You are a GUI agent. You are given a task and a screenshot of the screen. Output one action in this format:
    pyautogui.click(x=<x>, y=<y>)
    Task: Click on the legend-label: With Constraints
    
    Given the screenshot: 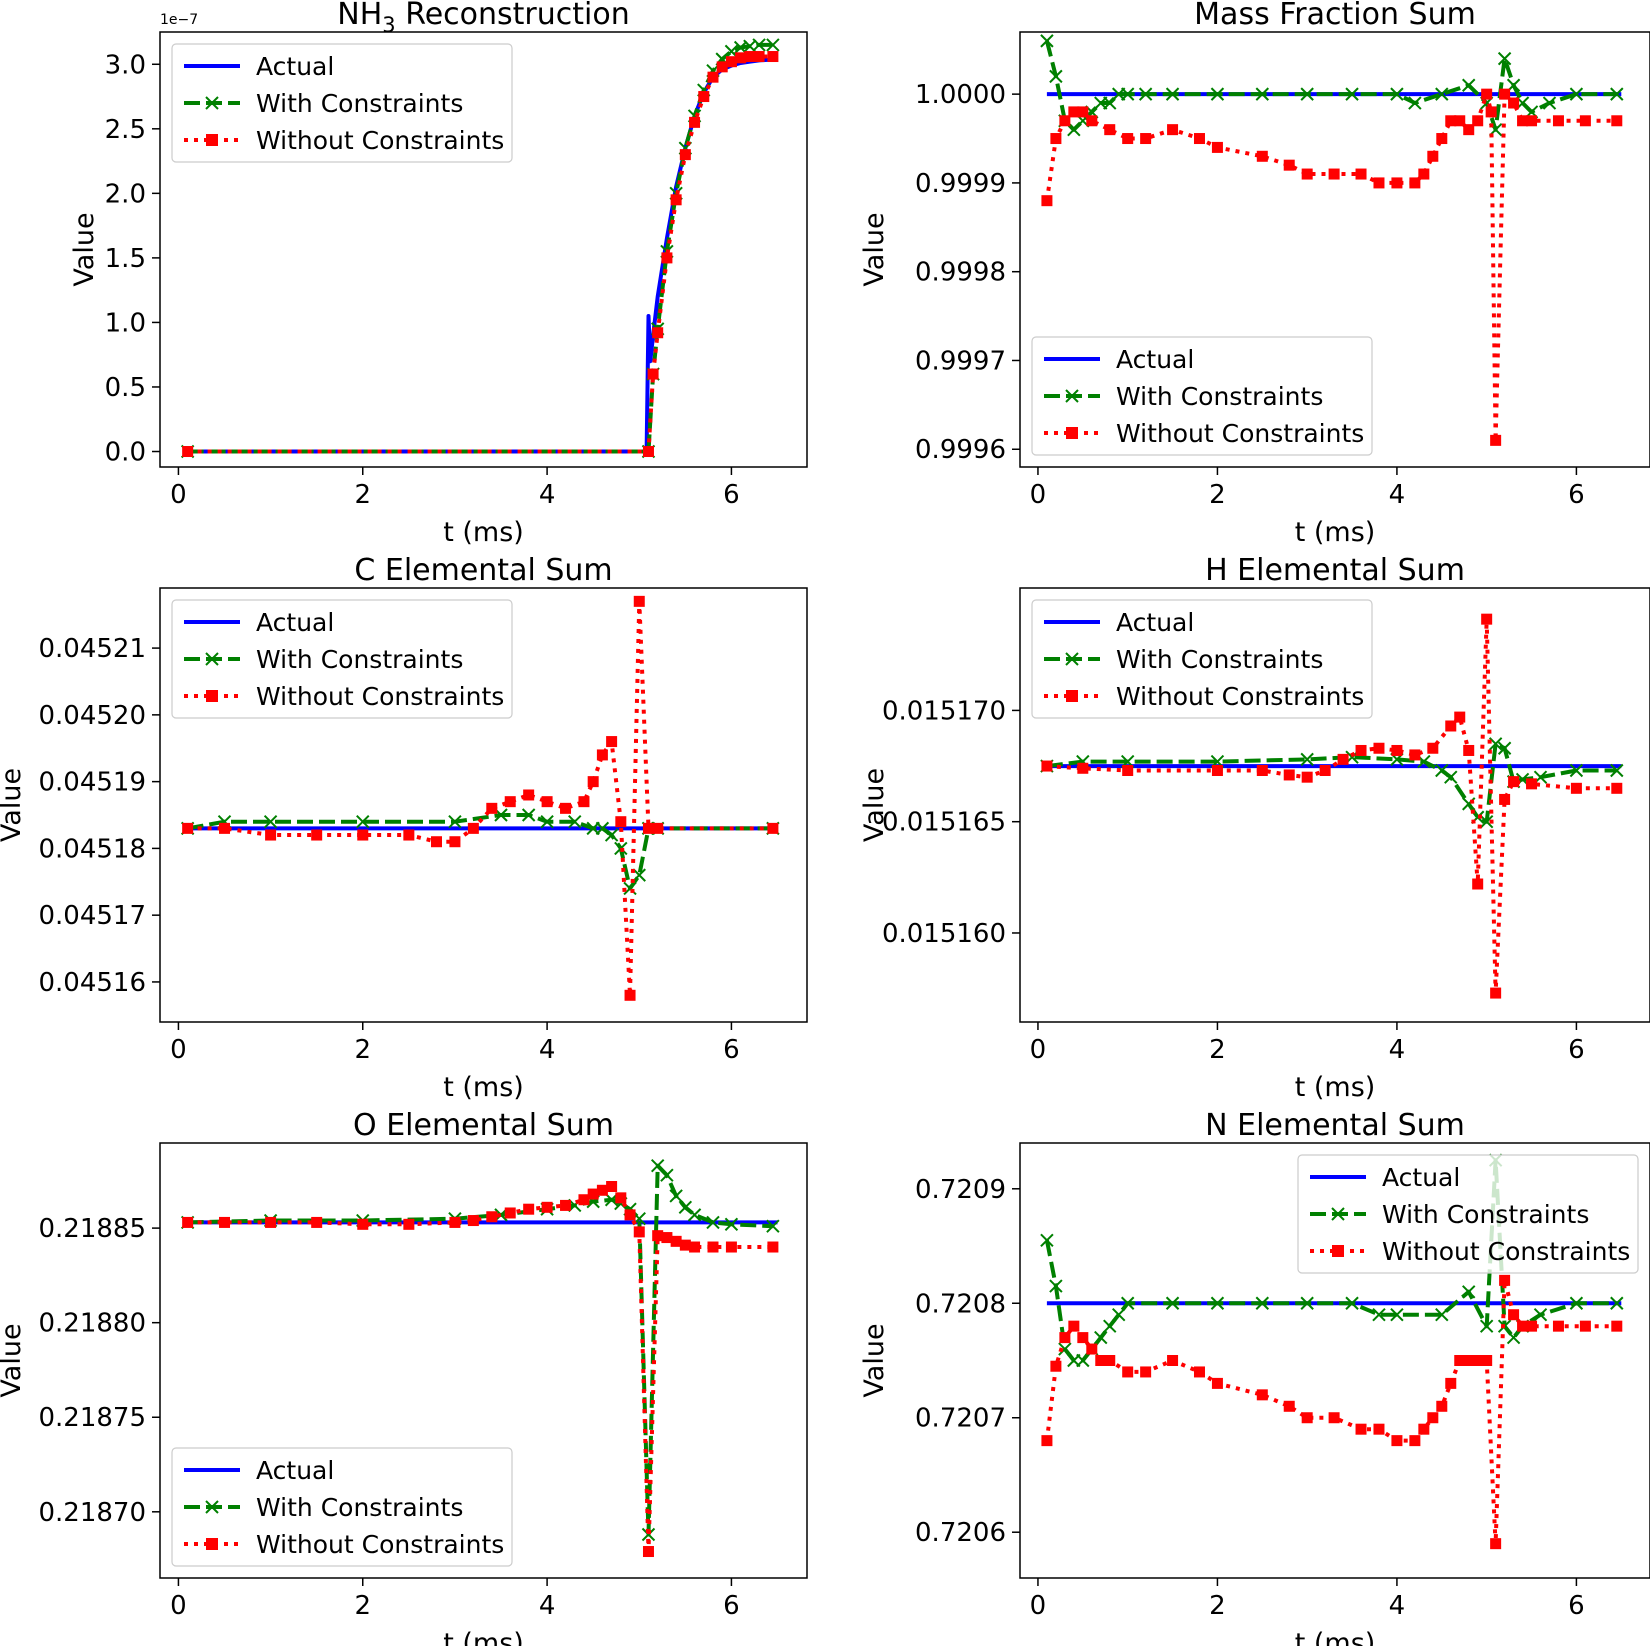 What is the action you would take?
    pyautogui.click(x=1219, y=396)
    